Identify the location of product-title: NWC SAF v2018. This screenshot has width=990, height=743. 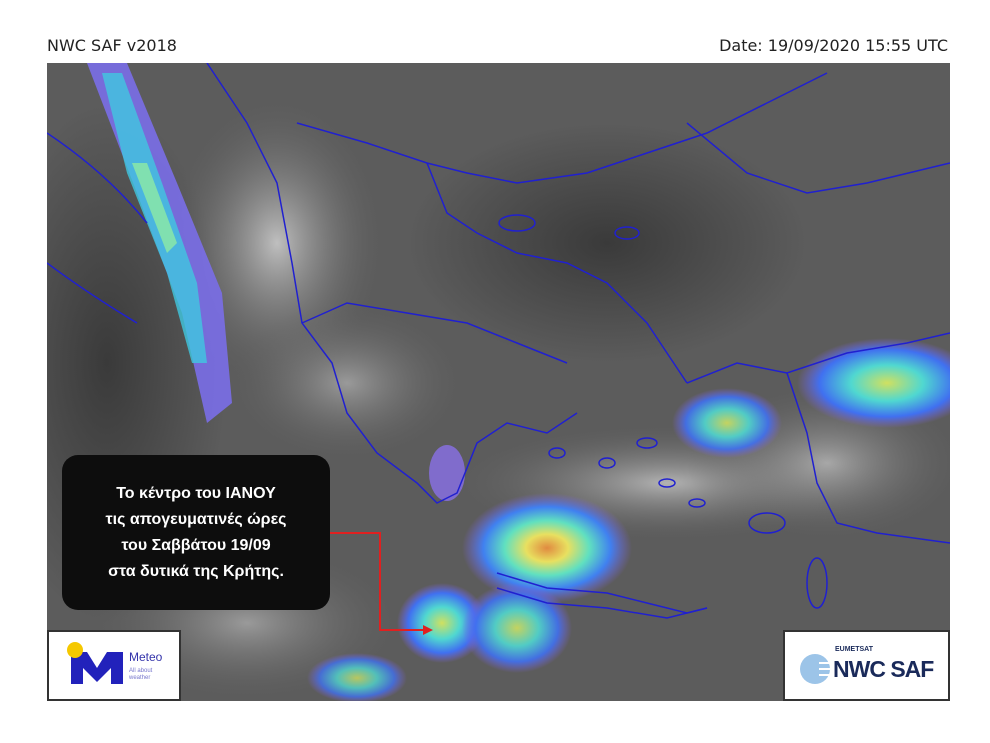
(112, 45).